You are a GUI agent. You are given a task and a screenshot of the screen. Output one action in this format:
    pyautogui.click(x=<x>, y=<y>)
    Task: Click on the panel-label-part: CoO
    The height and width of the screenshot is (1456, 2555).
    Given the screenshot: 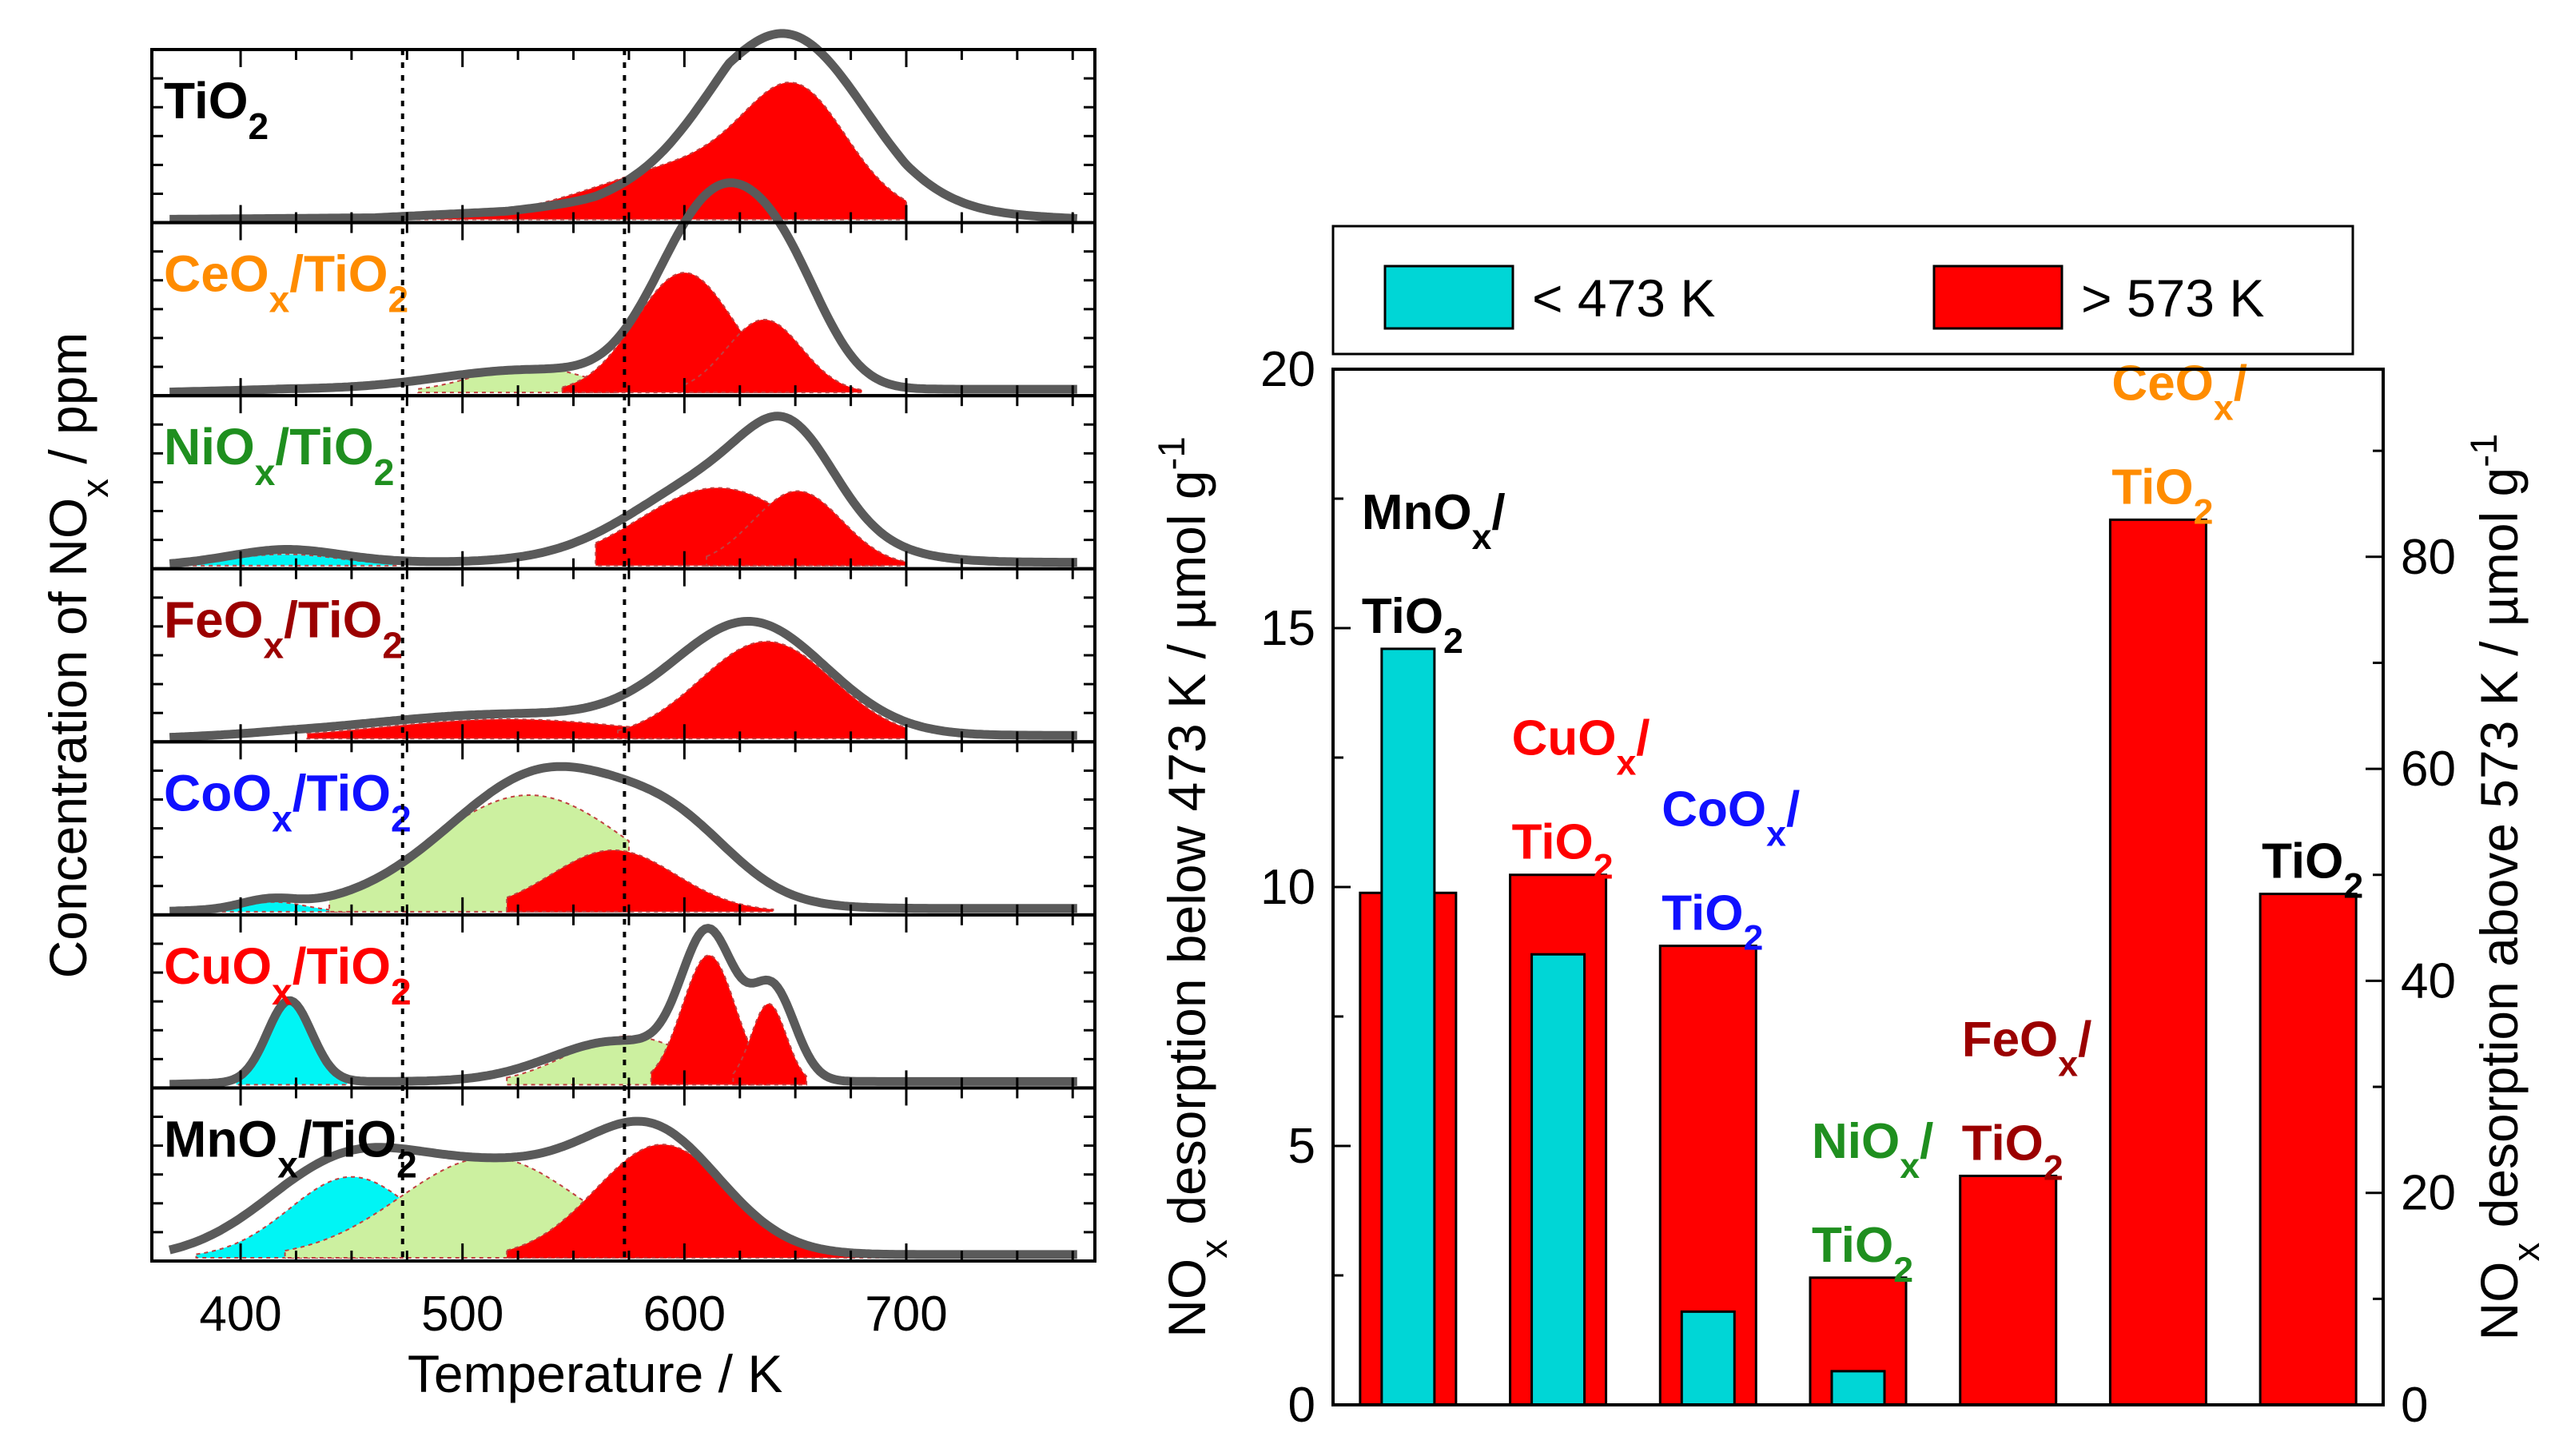 What is the action you would take?
    pyautogui.click(x=218, y=792)
    